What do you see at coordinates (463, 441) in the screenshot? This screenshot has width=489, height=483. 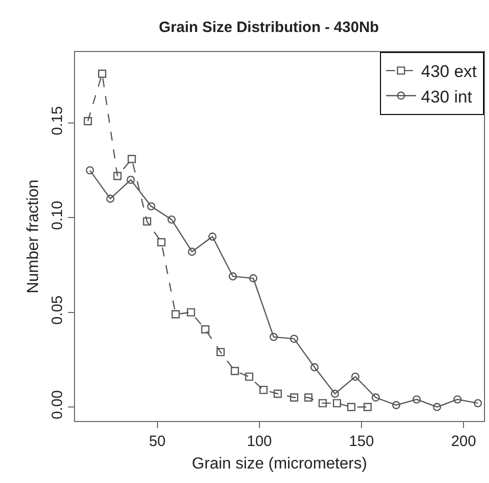 I see `x-tick-label: 200` at bounding box center [463, 441].